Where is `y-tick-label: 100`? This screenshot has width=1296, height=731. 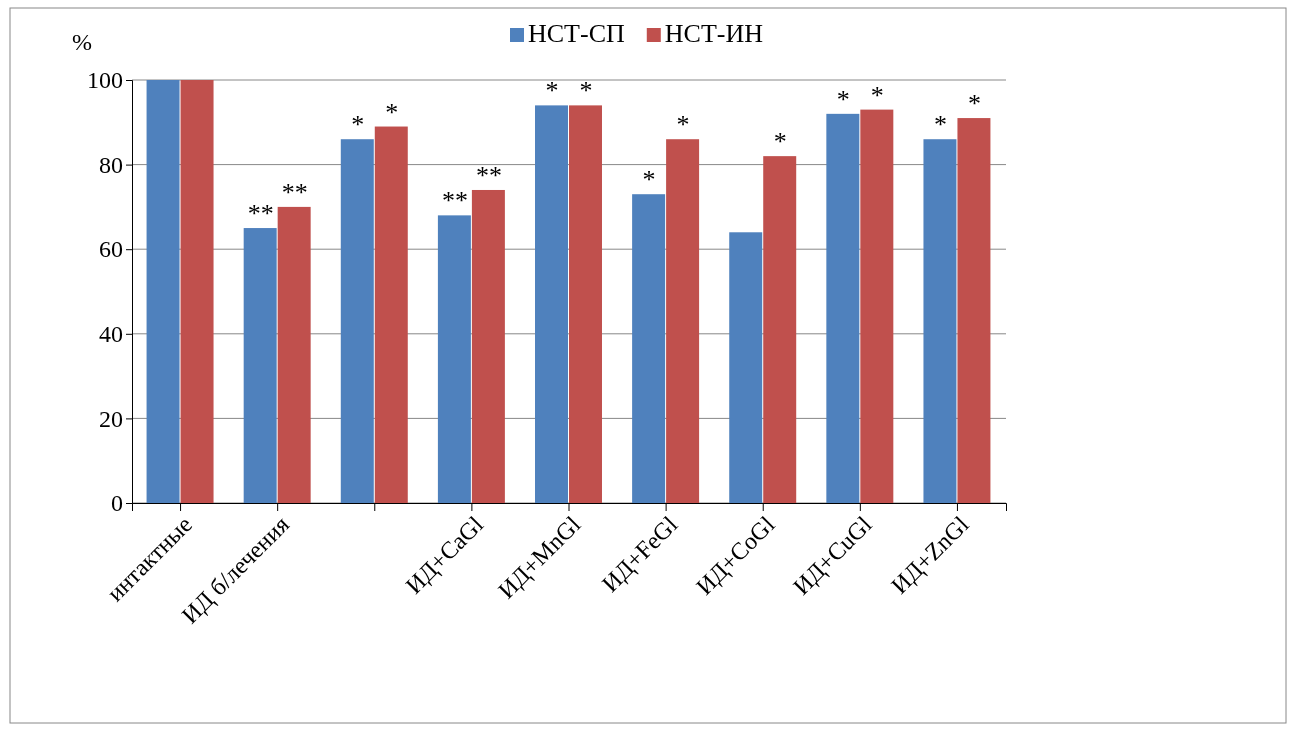 y-tick-label: 100 is located at coordinates (105, 80).